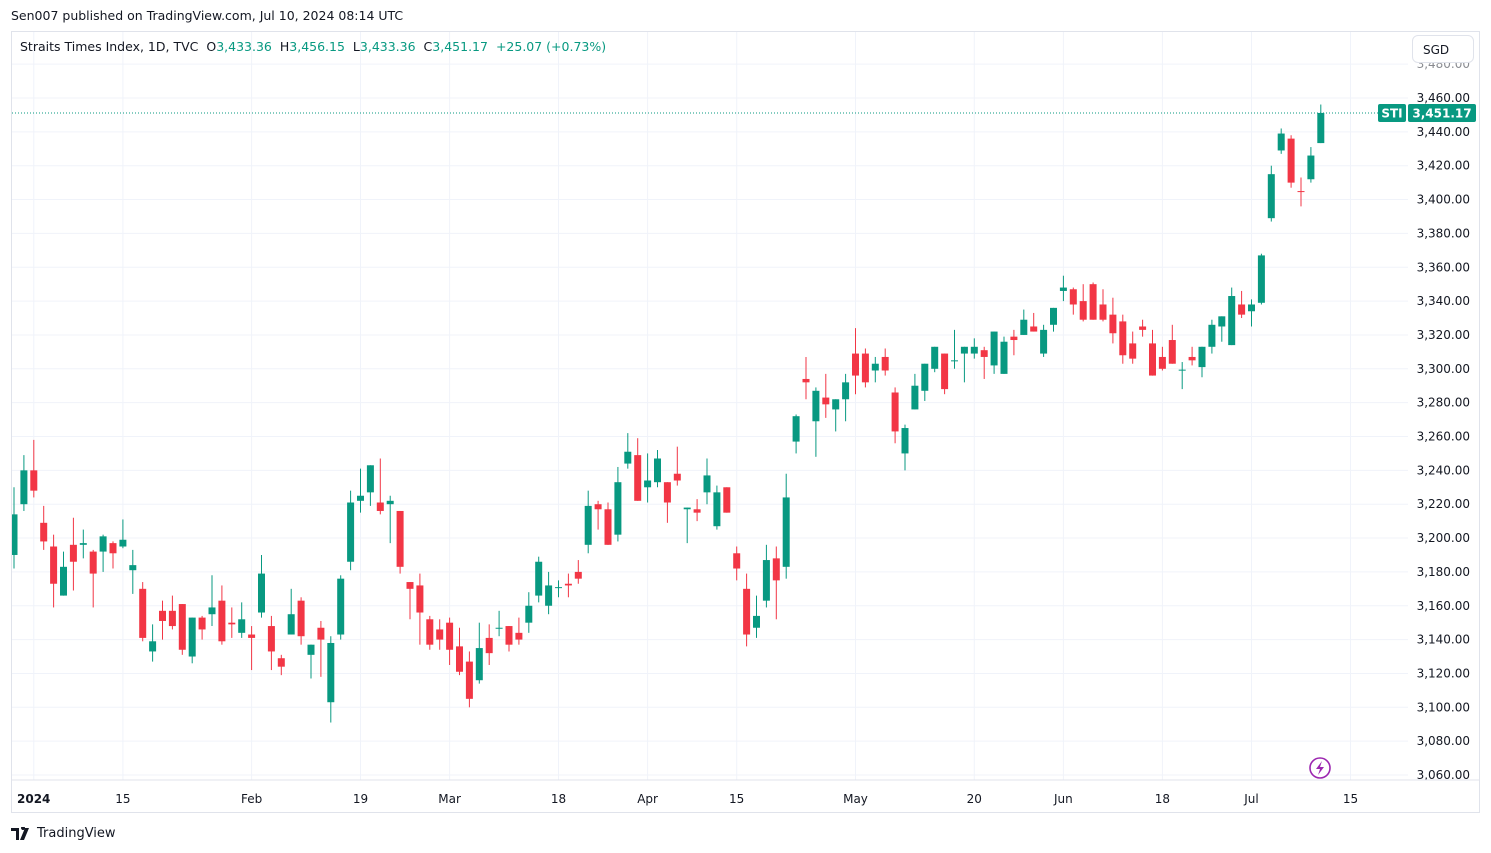 The width and height of the screenshot is (1491, 853). Describe the element at coordinates (1443, 640) in the screenshot. I see `y-tick-label: 3,140.00` at that location.